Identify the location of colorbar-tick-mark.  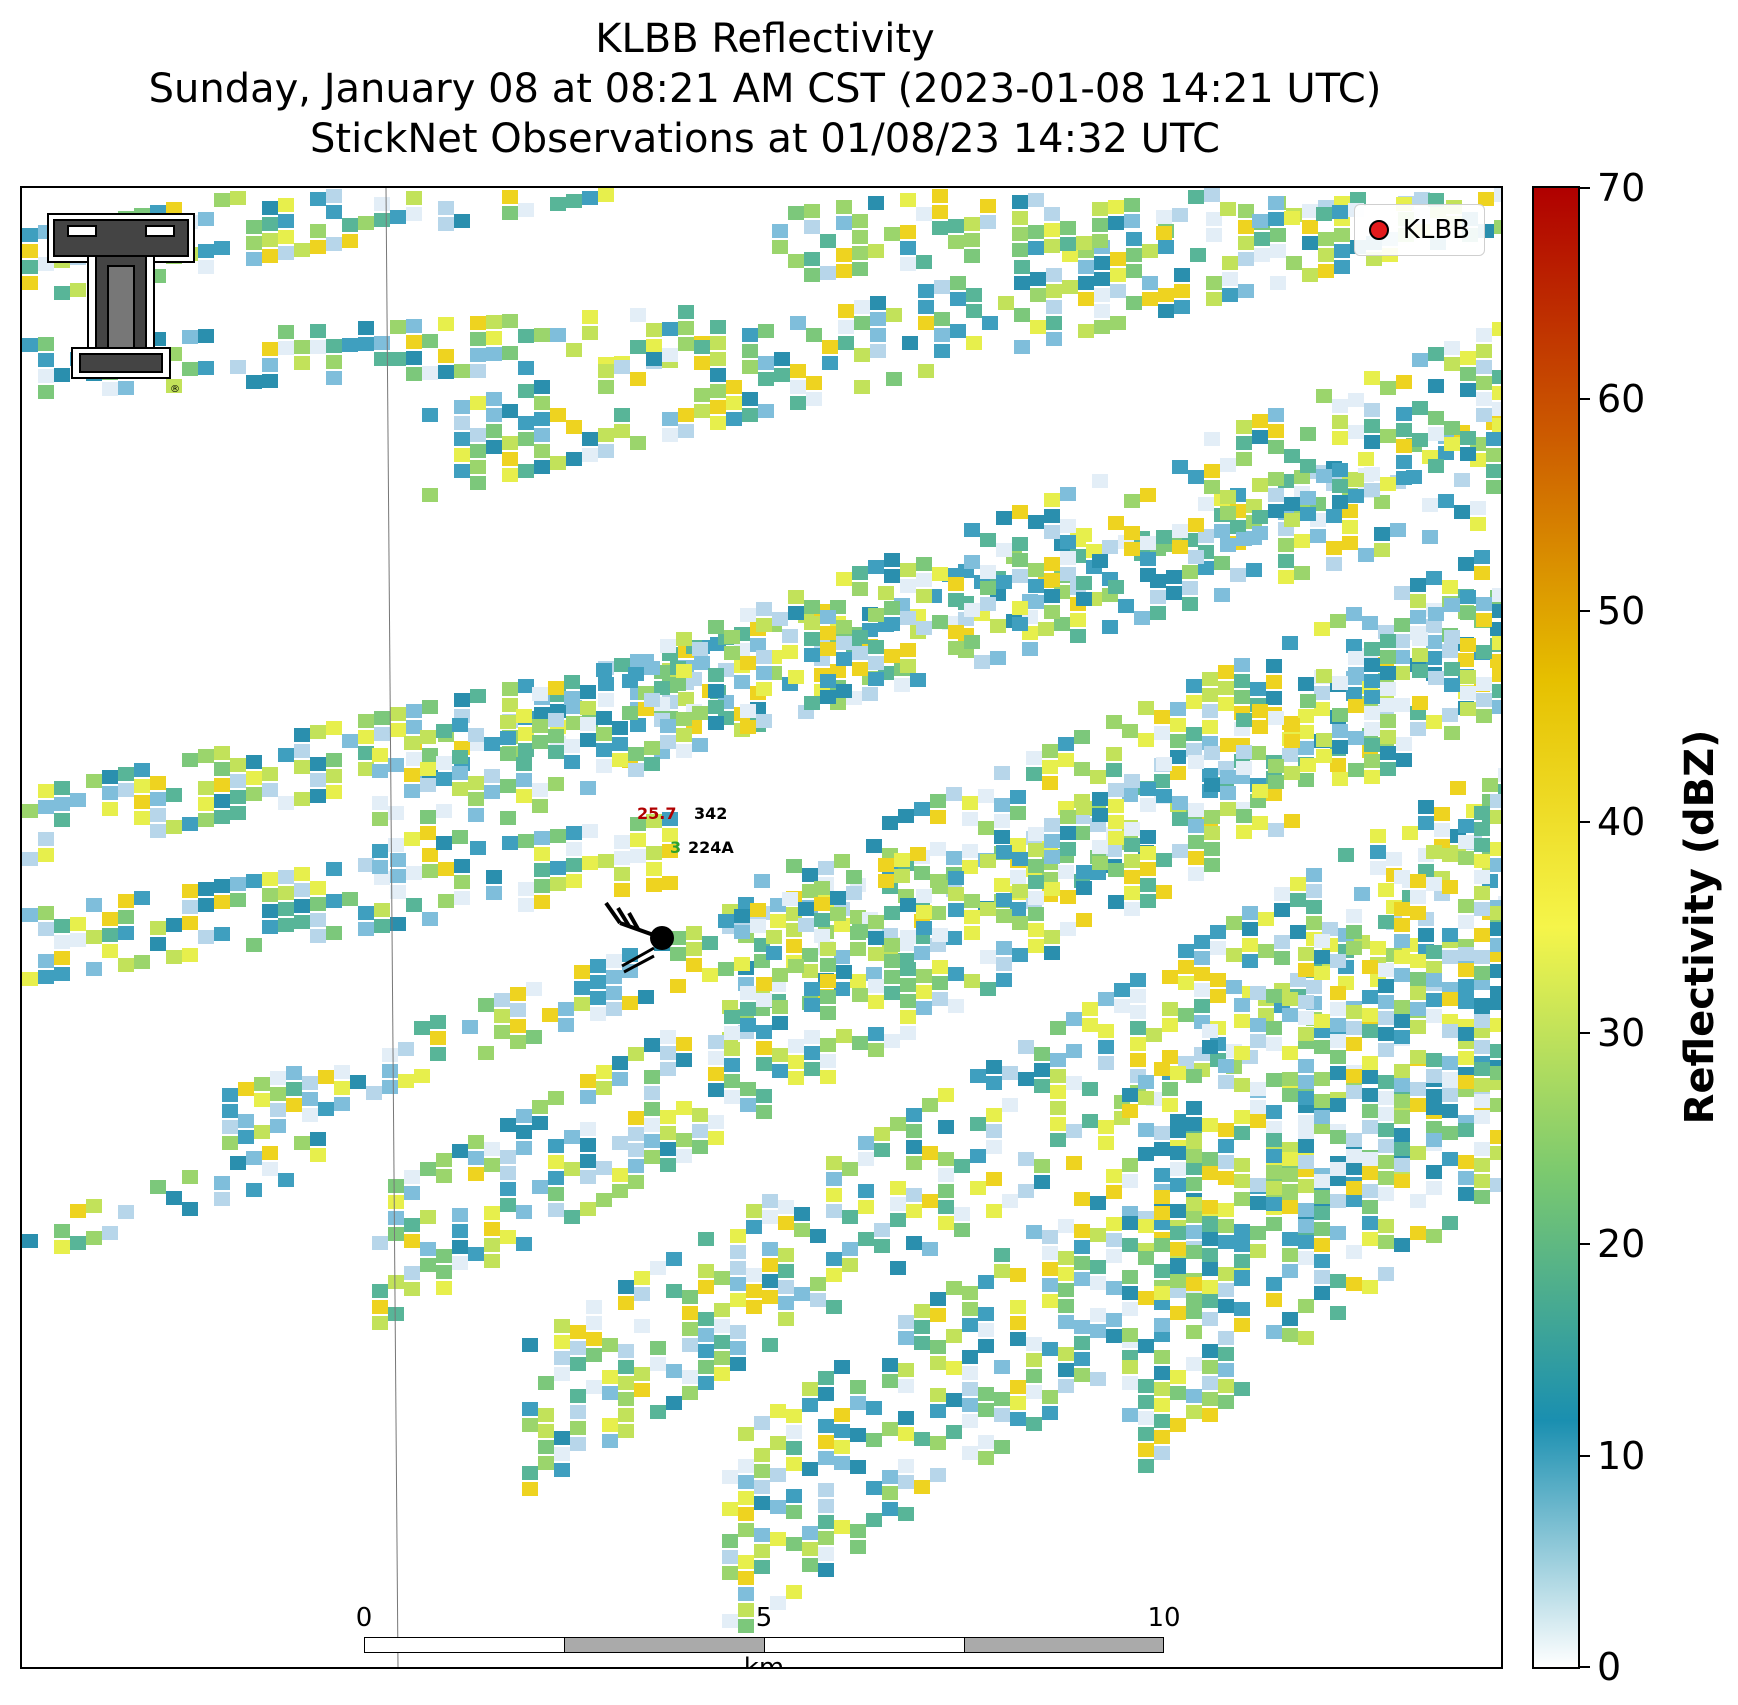
(1585, 188).